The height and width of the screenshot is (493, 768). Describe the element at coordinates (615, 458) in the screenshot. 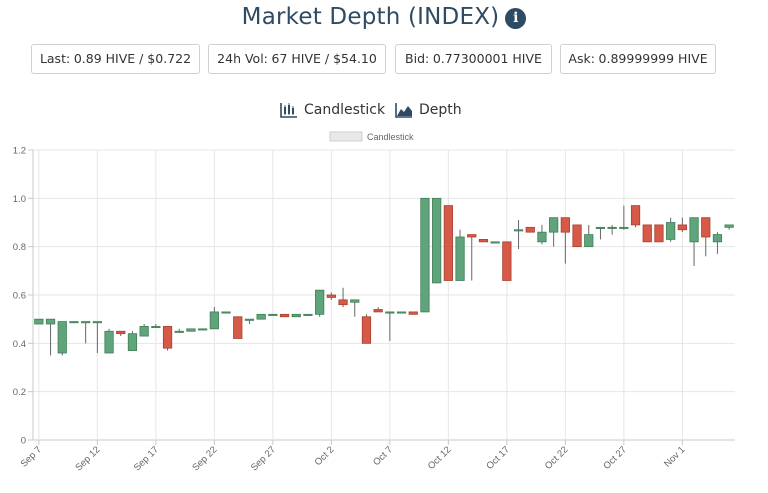

I see `x-tick-label: Oct 27` at that location.